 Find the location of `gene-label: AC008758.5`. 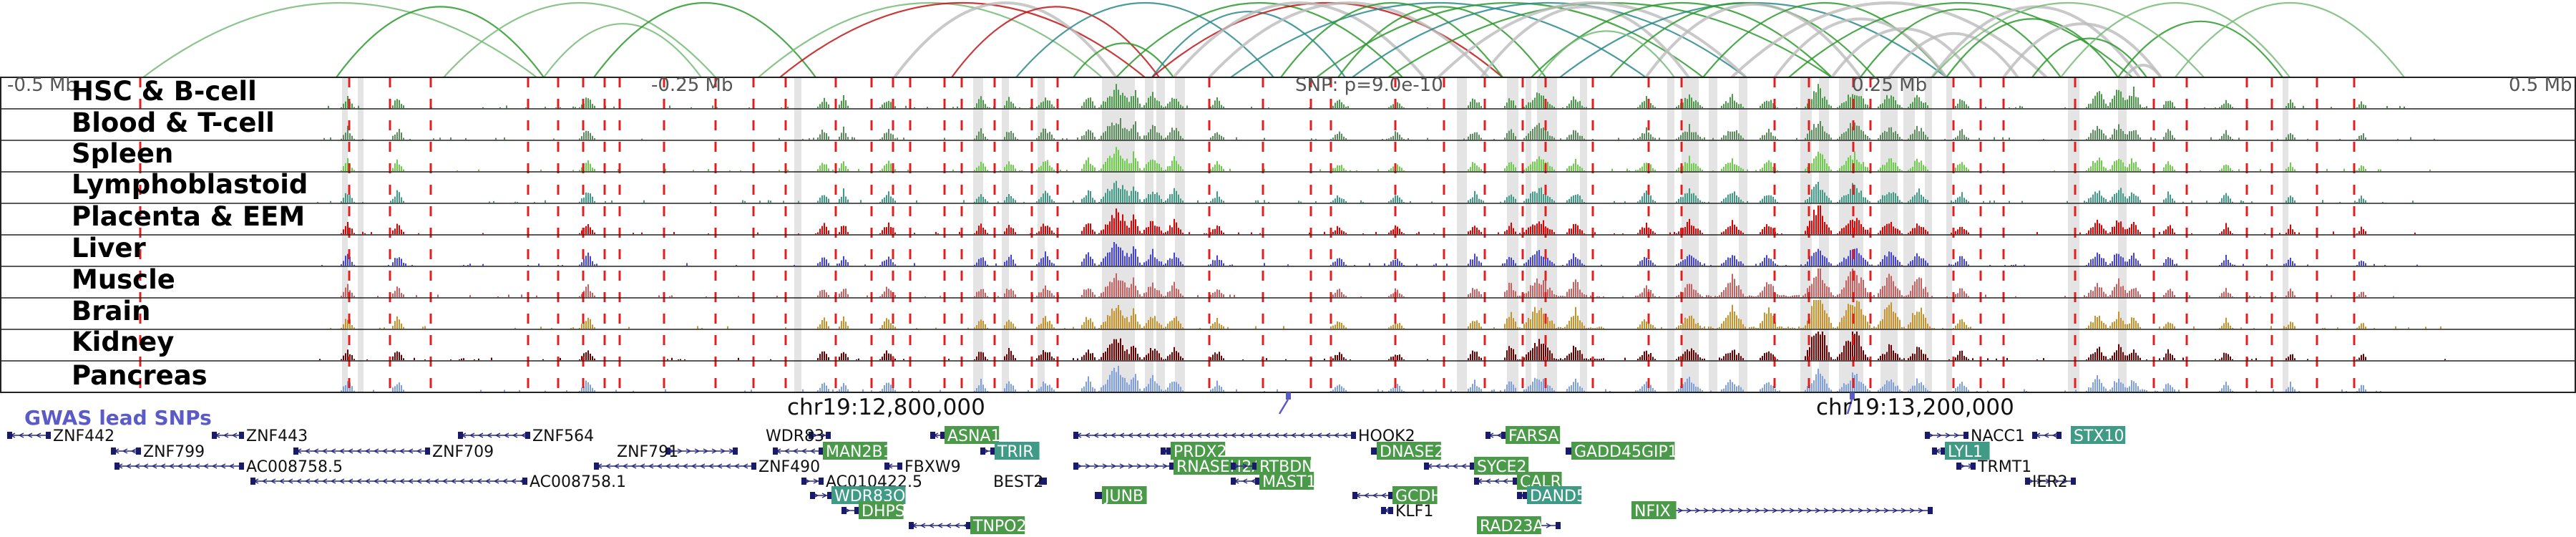

gene-label: AC008758.5 is located at coordinates (294, 467).